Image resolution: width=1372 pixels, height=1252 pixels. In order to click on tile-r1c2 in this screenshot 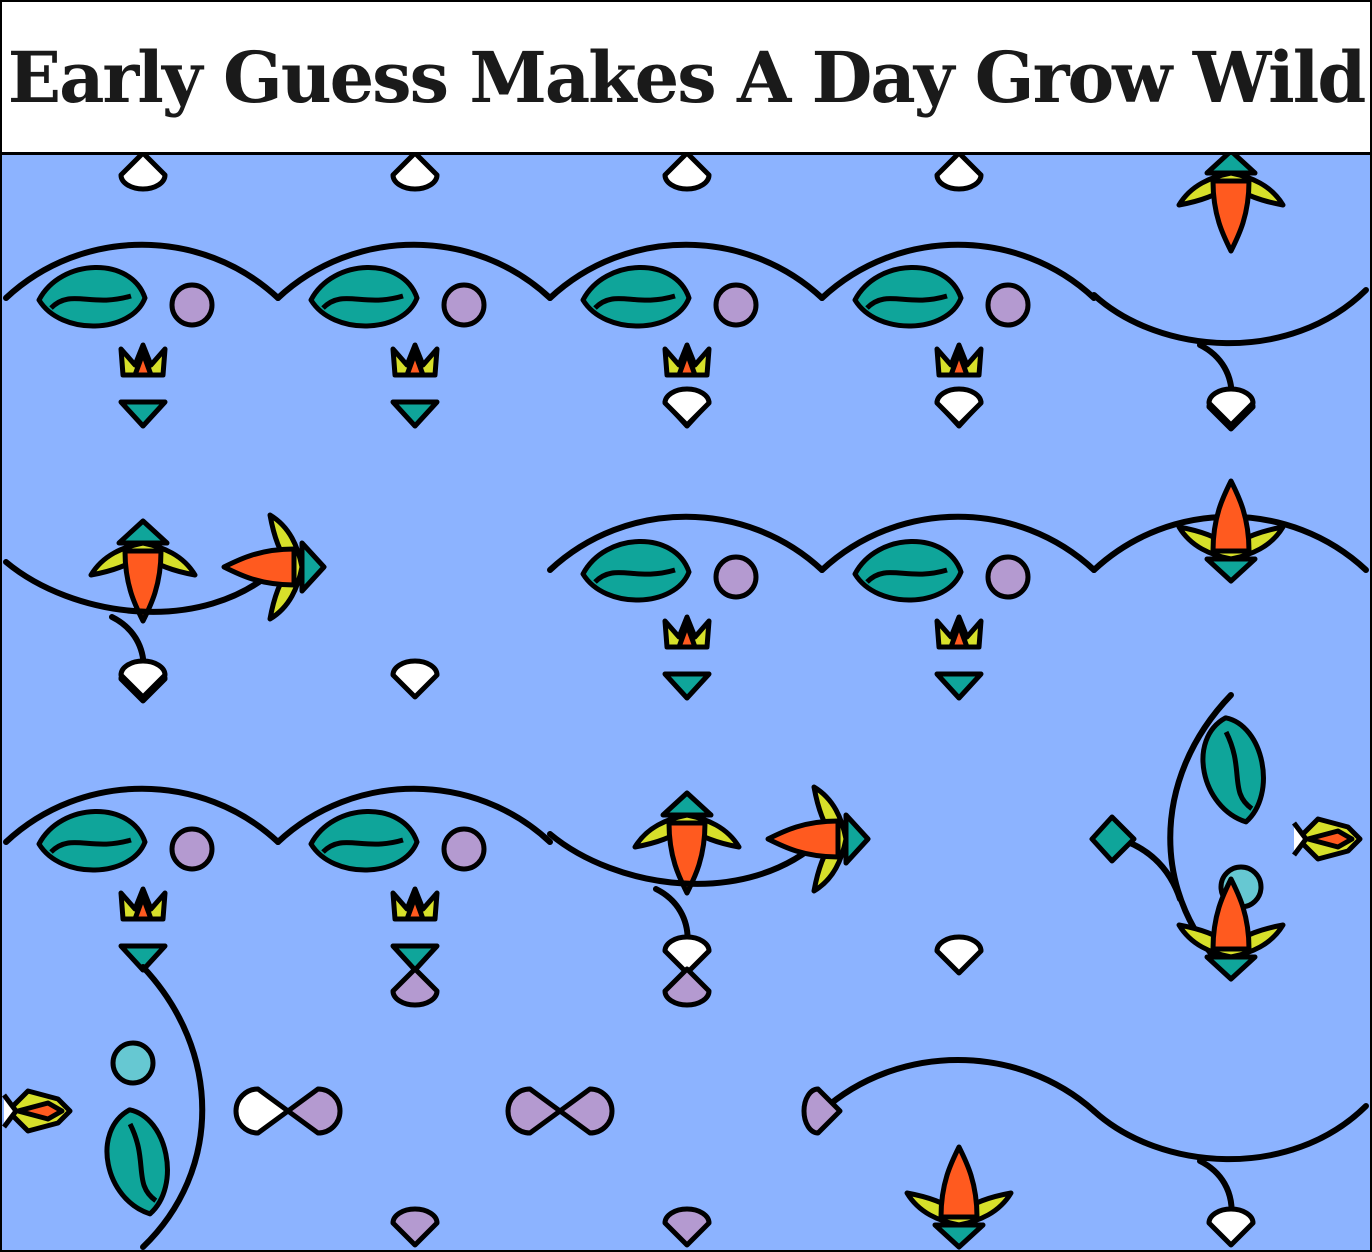, I will do `click(414, 290)`.